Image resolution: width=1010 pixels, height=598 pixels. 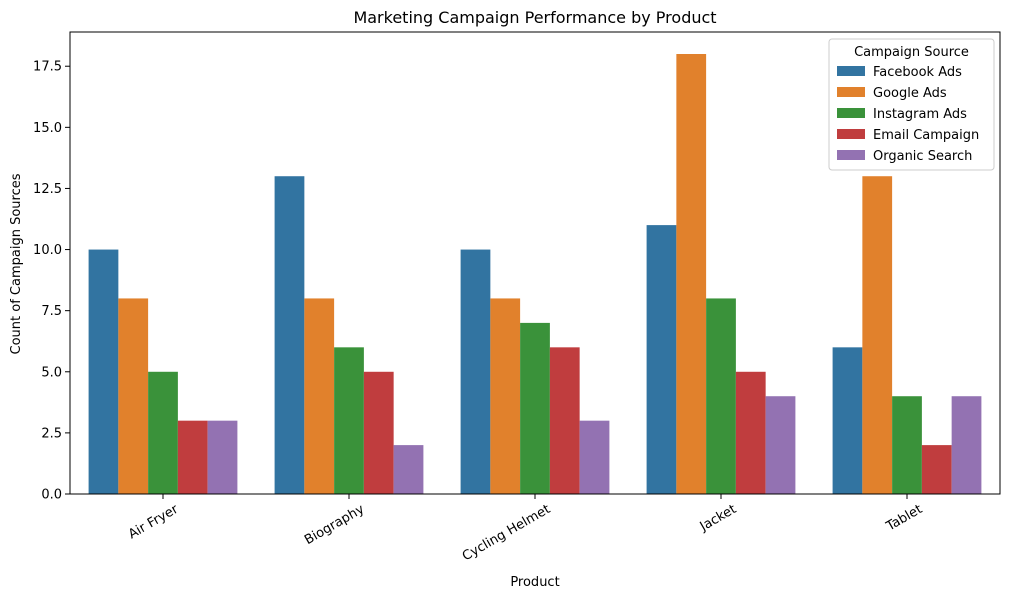 What do you see at coordinates (47, 67) in the screenshot?
I see `y-tick-label: 17.5` at bounding box center [47, 67].